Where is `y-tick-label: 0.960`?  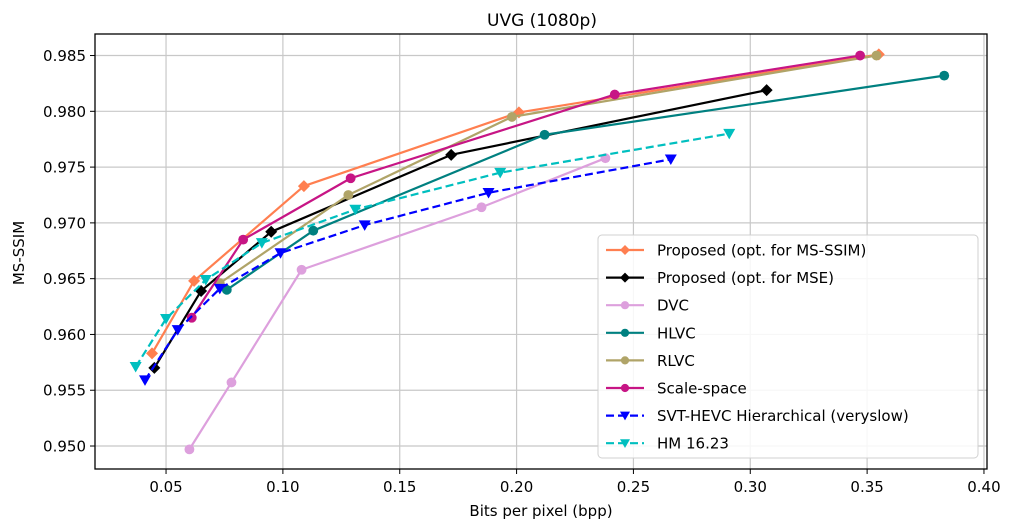 y-tick-label: 0.960 is located at coordinates (64, 335).